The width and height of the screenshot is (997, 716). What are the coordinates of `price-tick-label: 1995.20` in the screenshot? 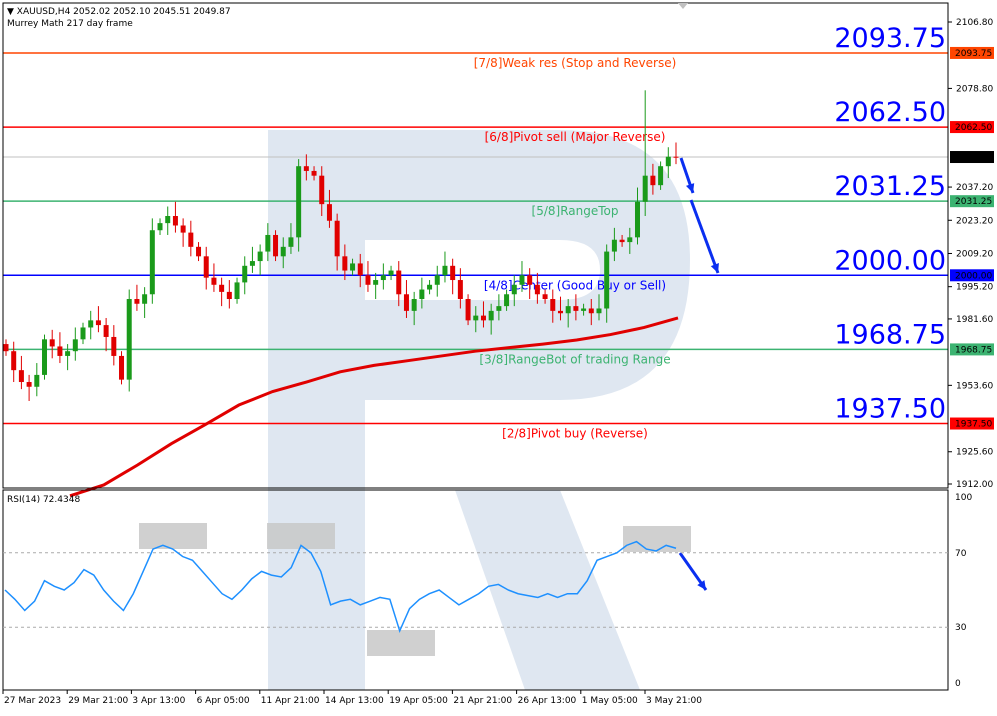 It's located at (974, 288).